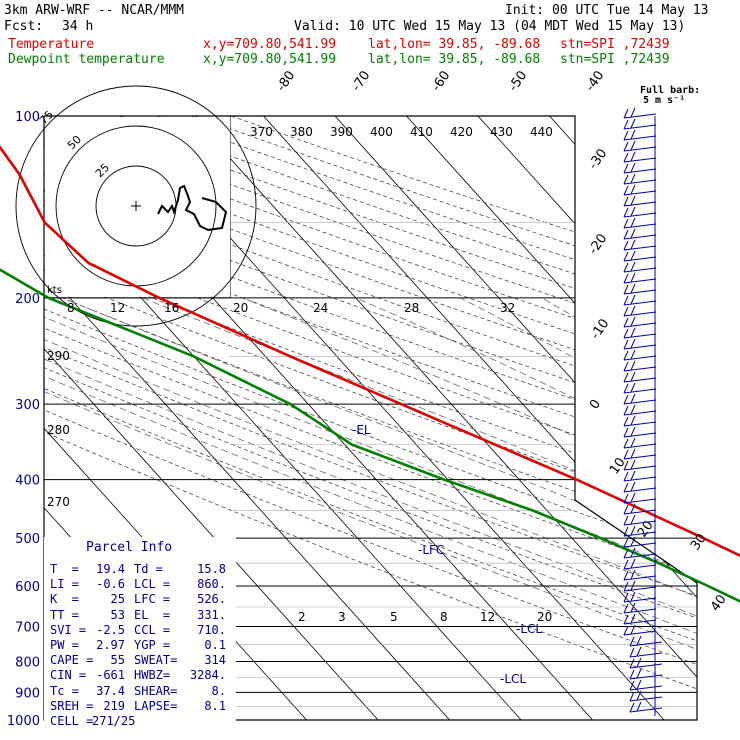 The height and width of the screenshot is (740, 740). What do you see at coordinates (320, 308) in the screenshot?
I see `upper-mixing-label: 24` at bounding box center [320, 308].